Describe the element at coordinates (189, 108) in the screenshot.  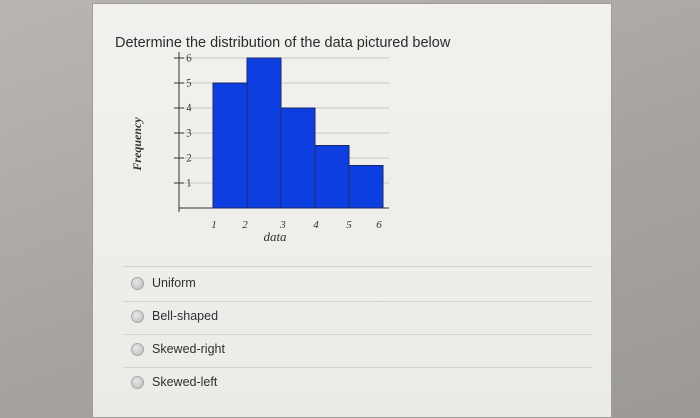
I see `y-tick-label: 4` at that location.